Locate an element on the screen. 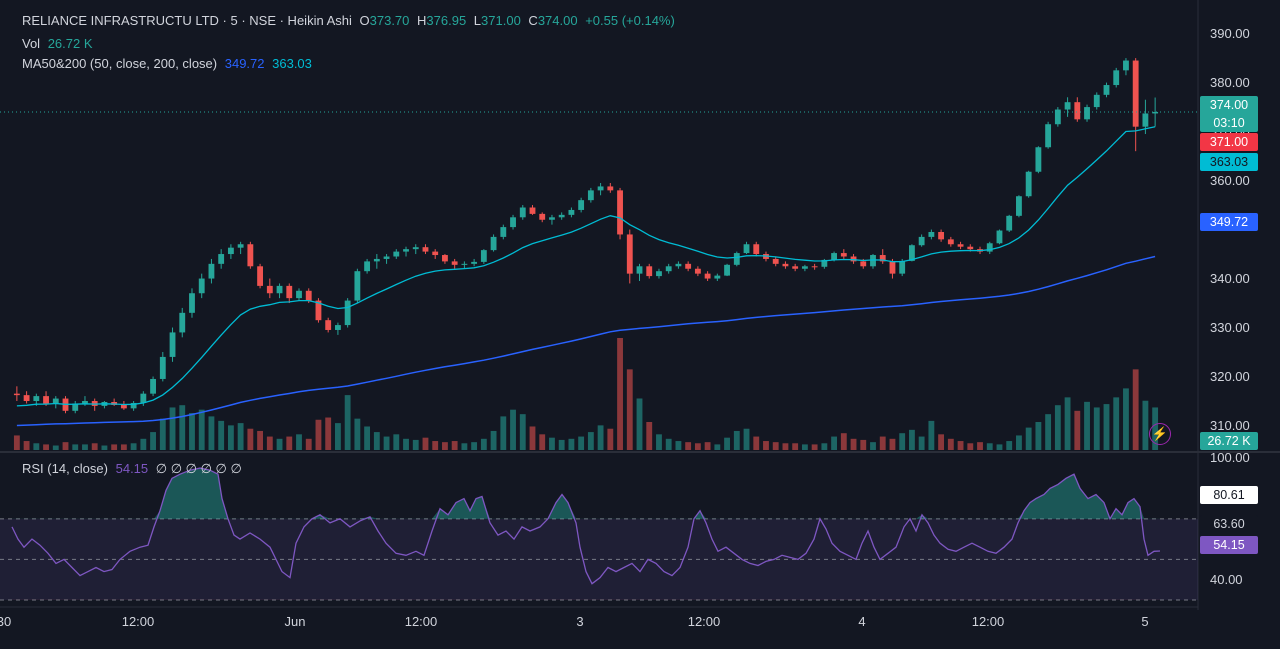  volume-label: Vol is located at coordinates (31, 43).